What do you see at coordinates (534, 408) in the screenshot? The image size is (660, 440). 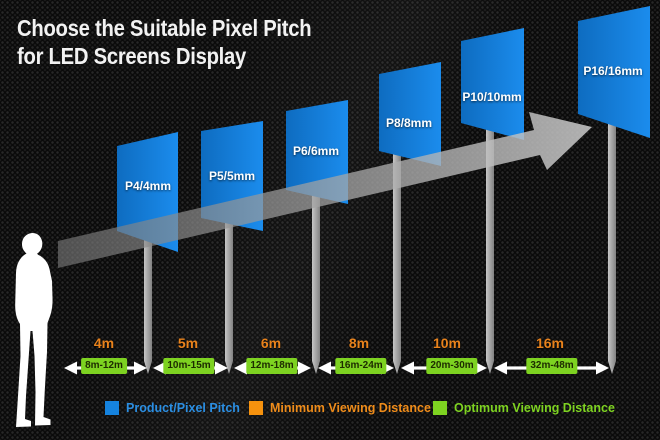 I see `legend-label: Optimum Viewing Distance` at bounding box center [534, 408].